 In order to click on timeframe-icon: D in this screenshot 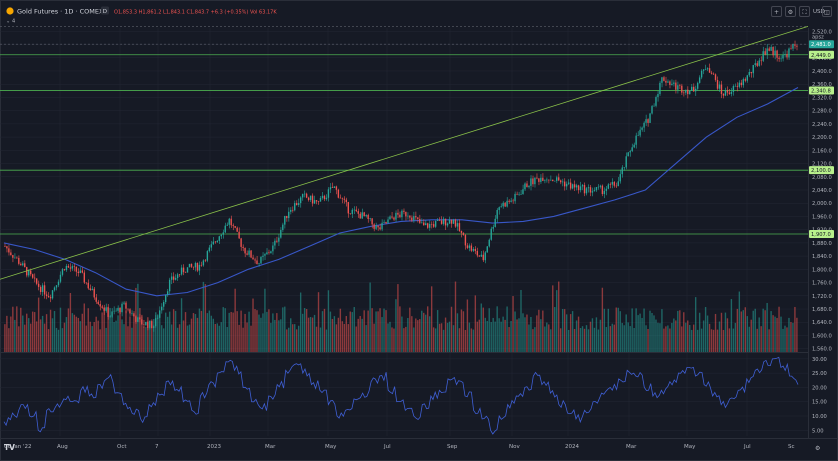, I will do `click(105, 12)`.